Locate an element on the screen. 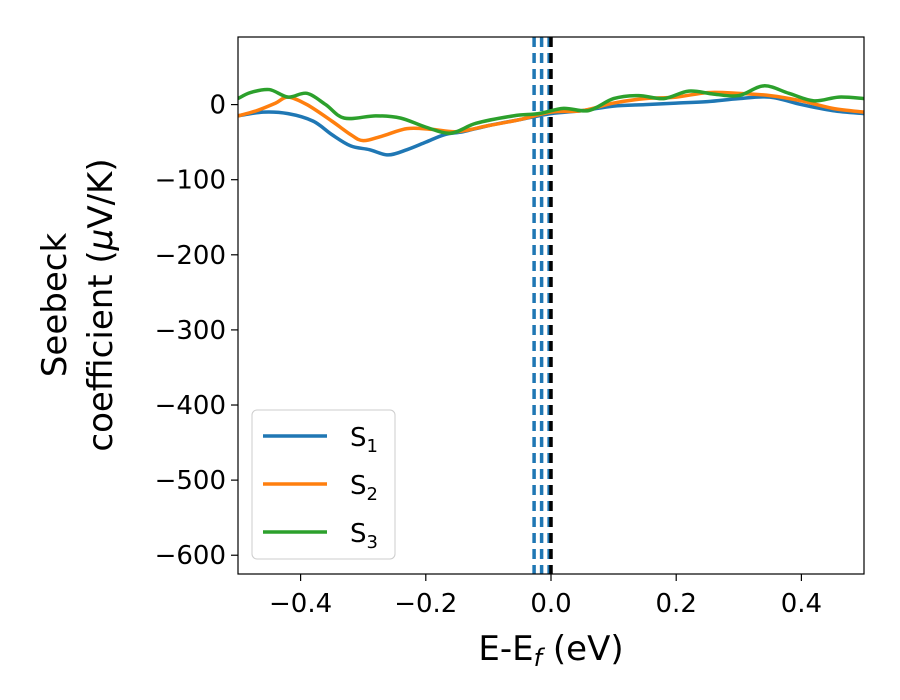 This screenshot has width=900, height=700. series-lines is located at coordinates (551, 120).